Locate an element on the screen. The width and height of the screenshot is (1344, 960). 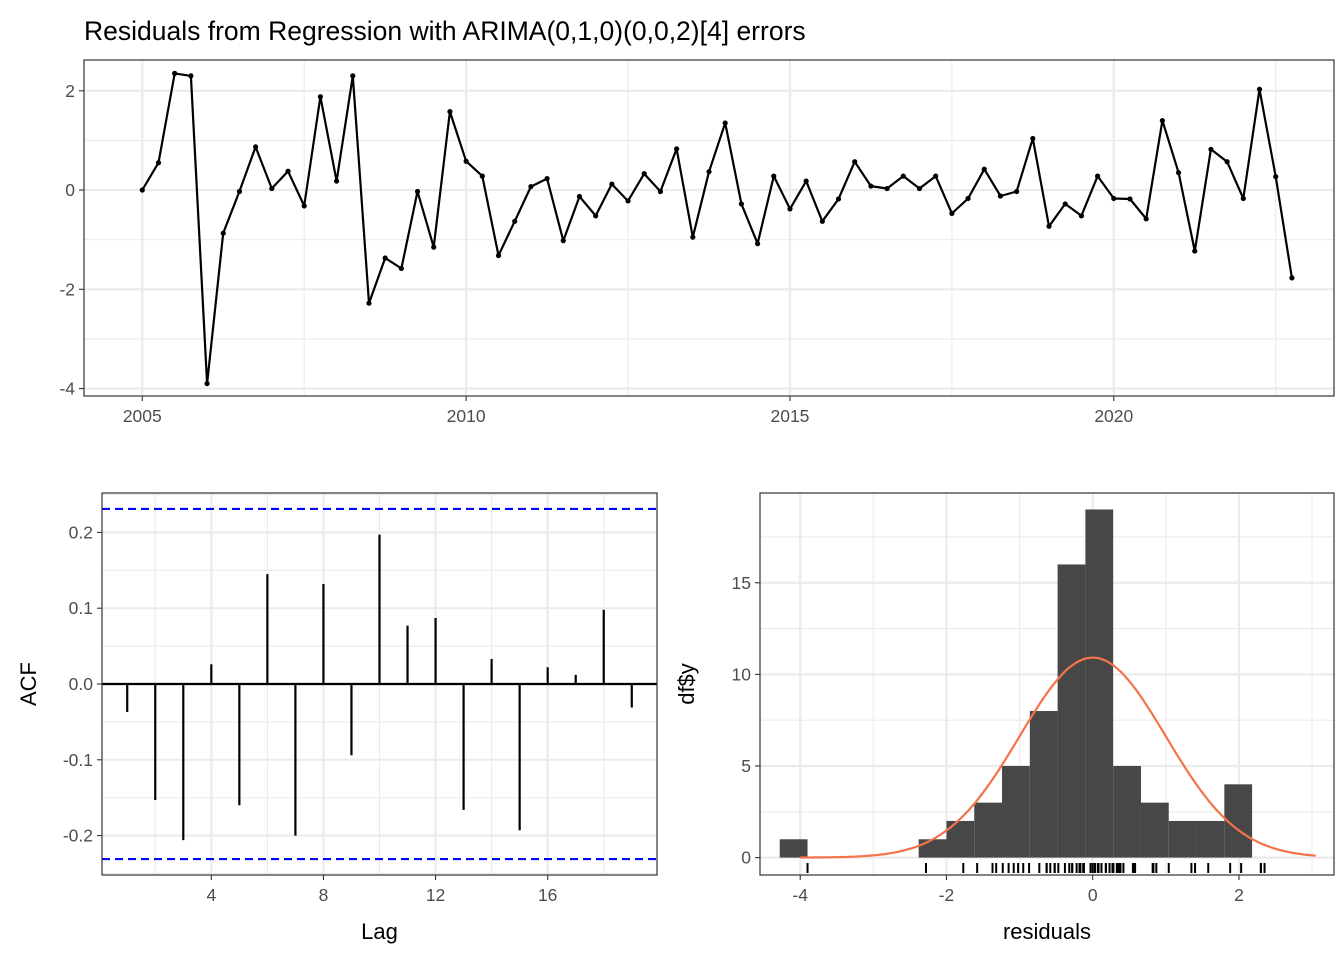
histogram-bars is located at coordinates (1016, 683).